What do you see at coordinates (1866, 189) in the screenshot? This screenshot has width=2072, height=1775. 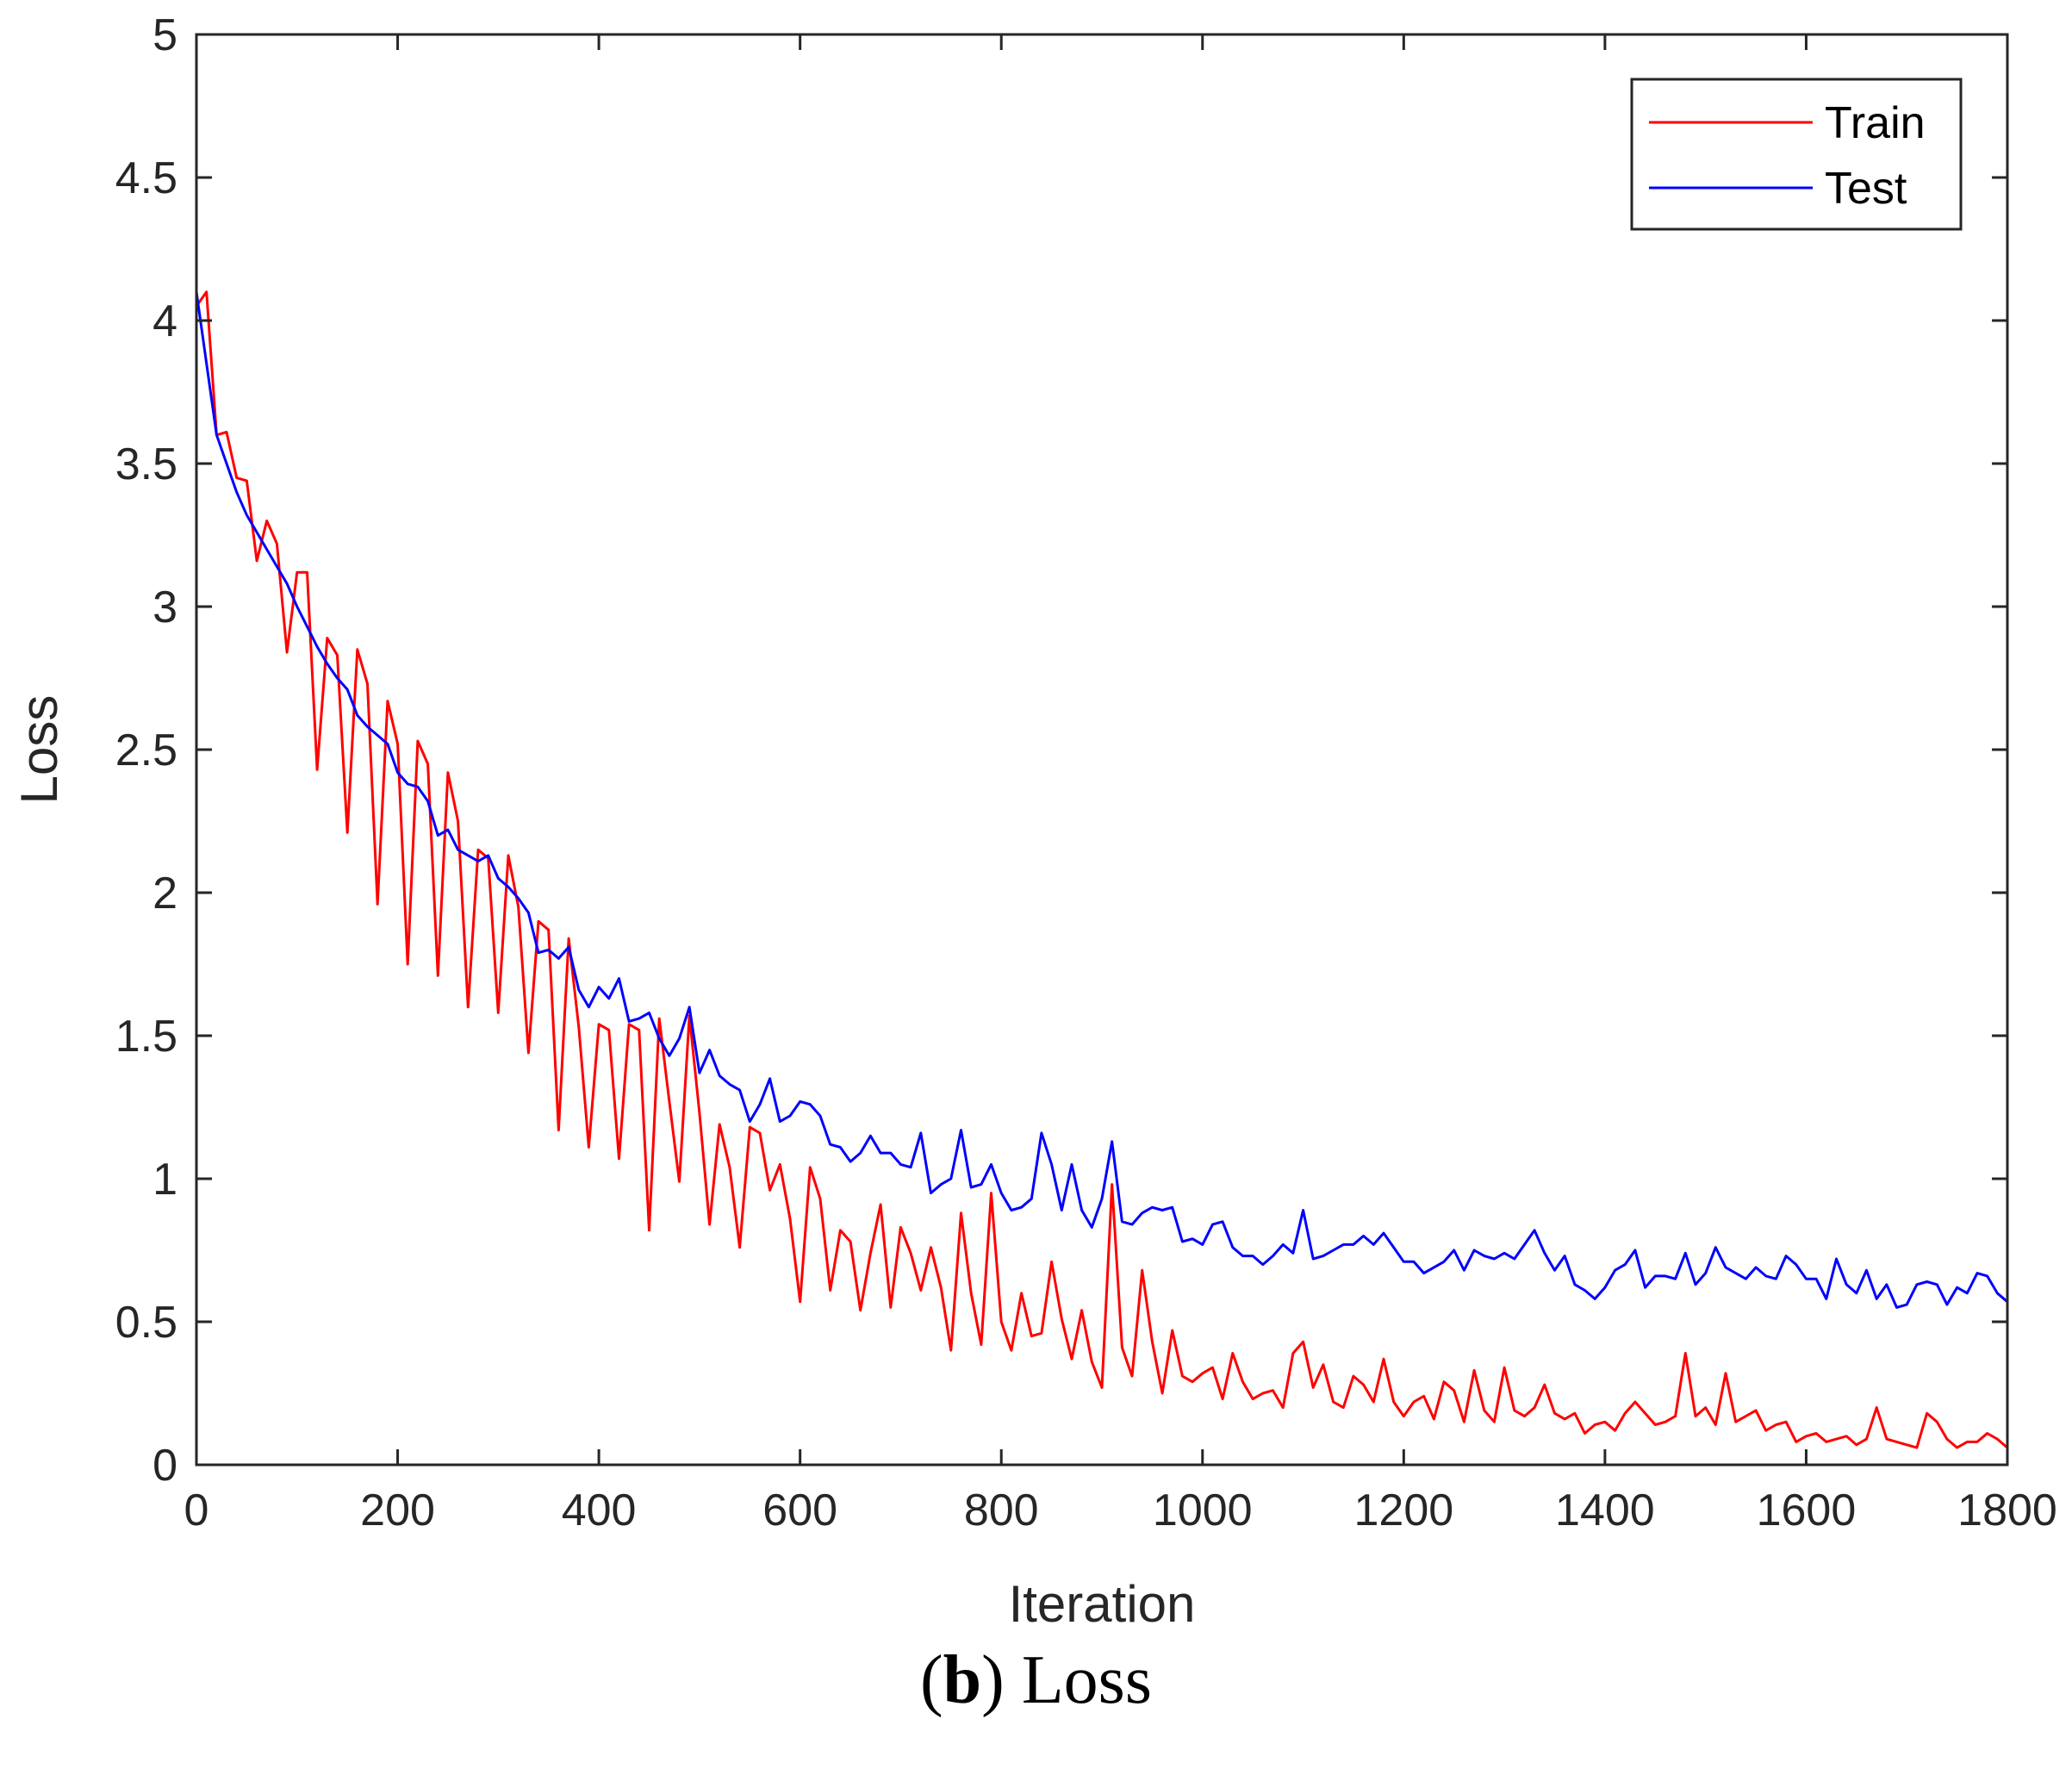 I see `legend-label-test: Test` at bounding box center [1866, 189].